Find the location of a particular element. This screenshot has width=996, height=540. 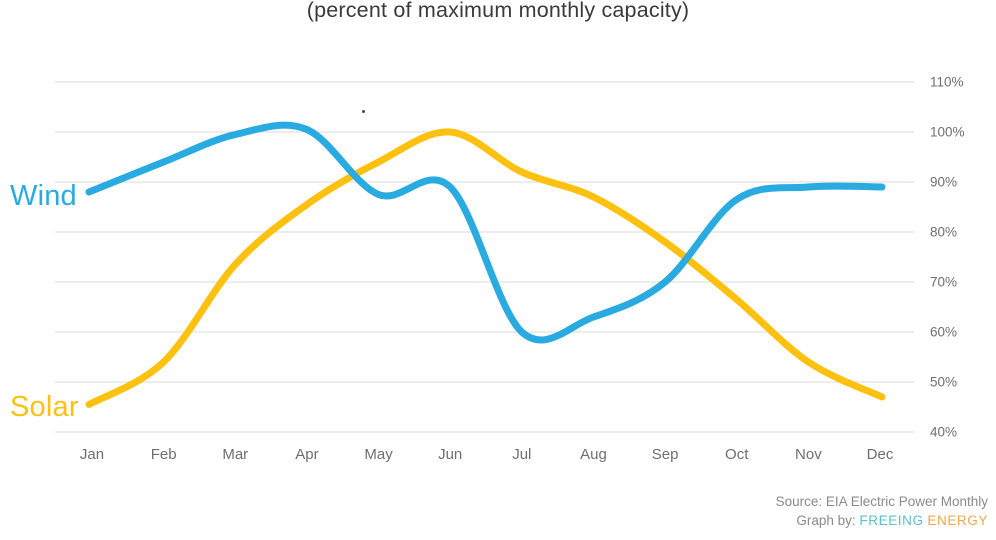

x-tick-label: Aug is located at coordinates (593, 454).